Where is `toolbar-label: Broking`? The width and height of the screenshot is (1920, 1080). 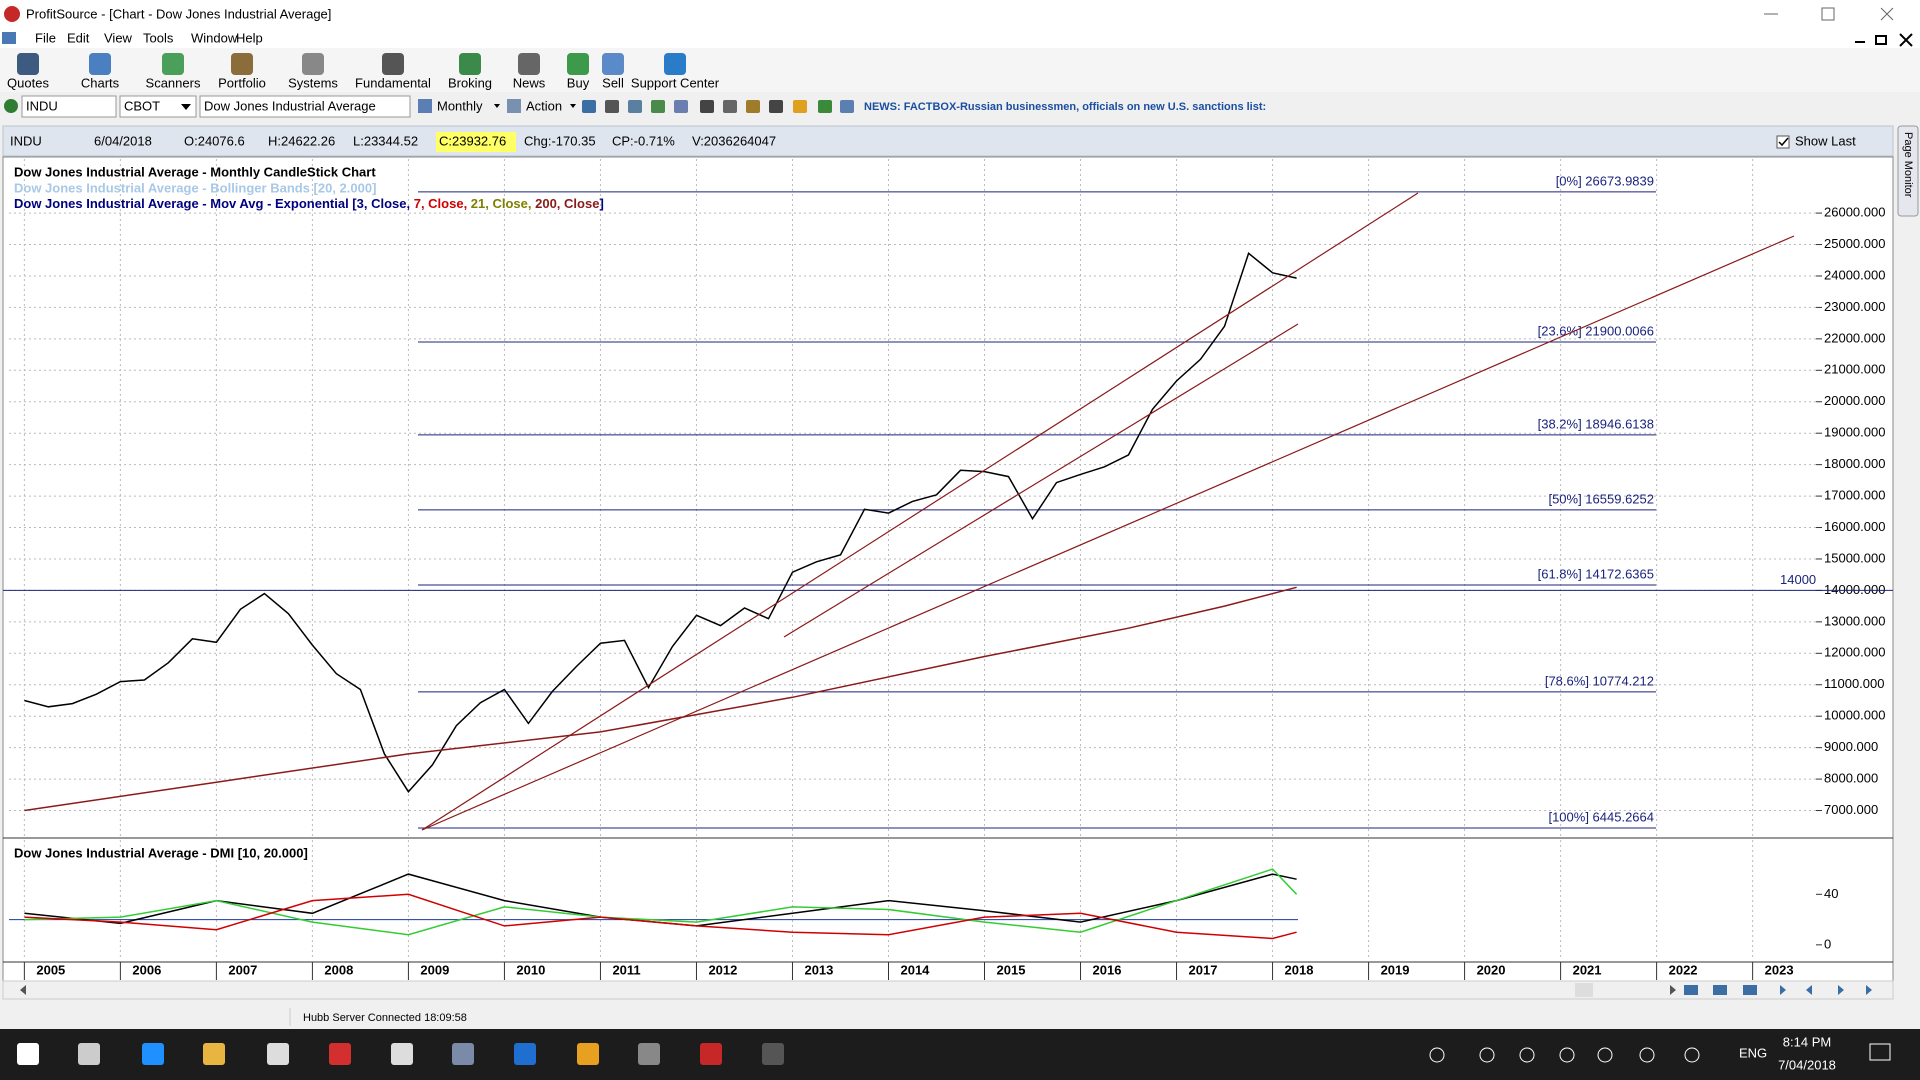 toolbar-label: Broking is located at coordinates (470, 82).